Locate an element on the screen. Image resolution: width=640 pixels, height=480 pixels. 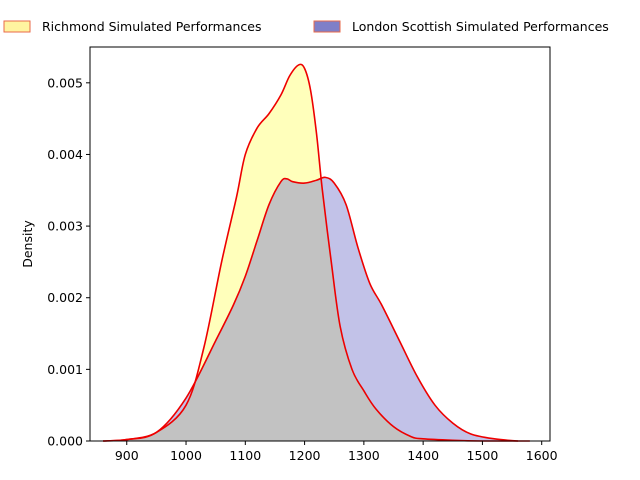
y-axis: 0.000 0.001 0.002 0.003 0.004 0.005 is located at coordinates (68, 262).